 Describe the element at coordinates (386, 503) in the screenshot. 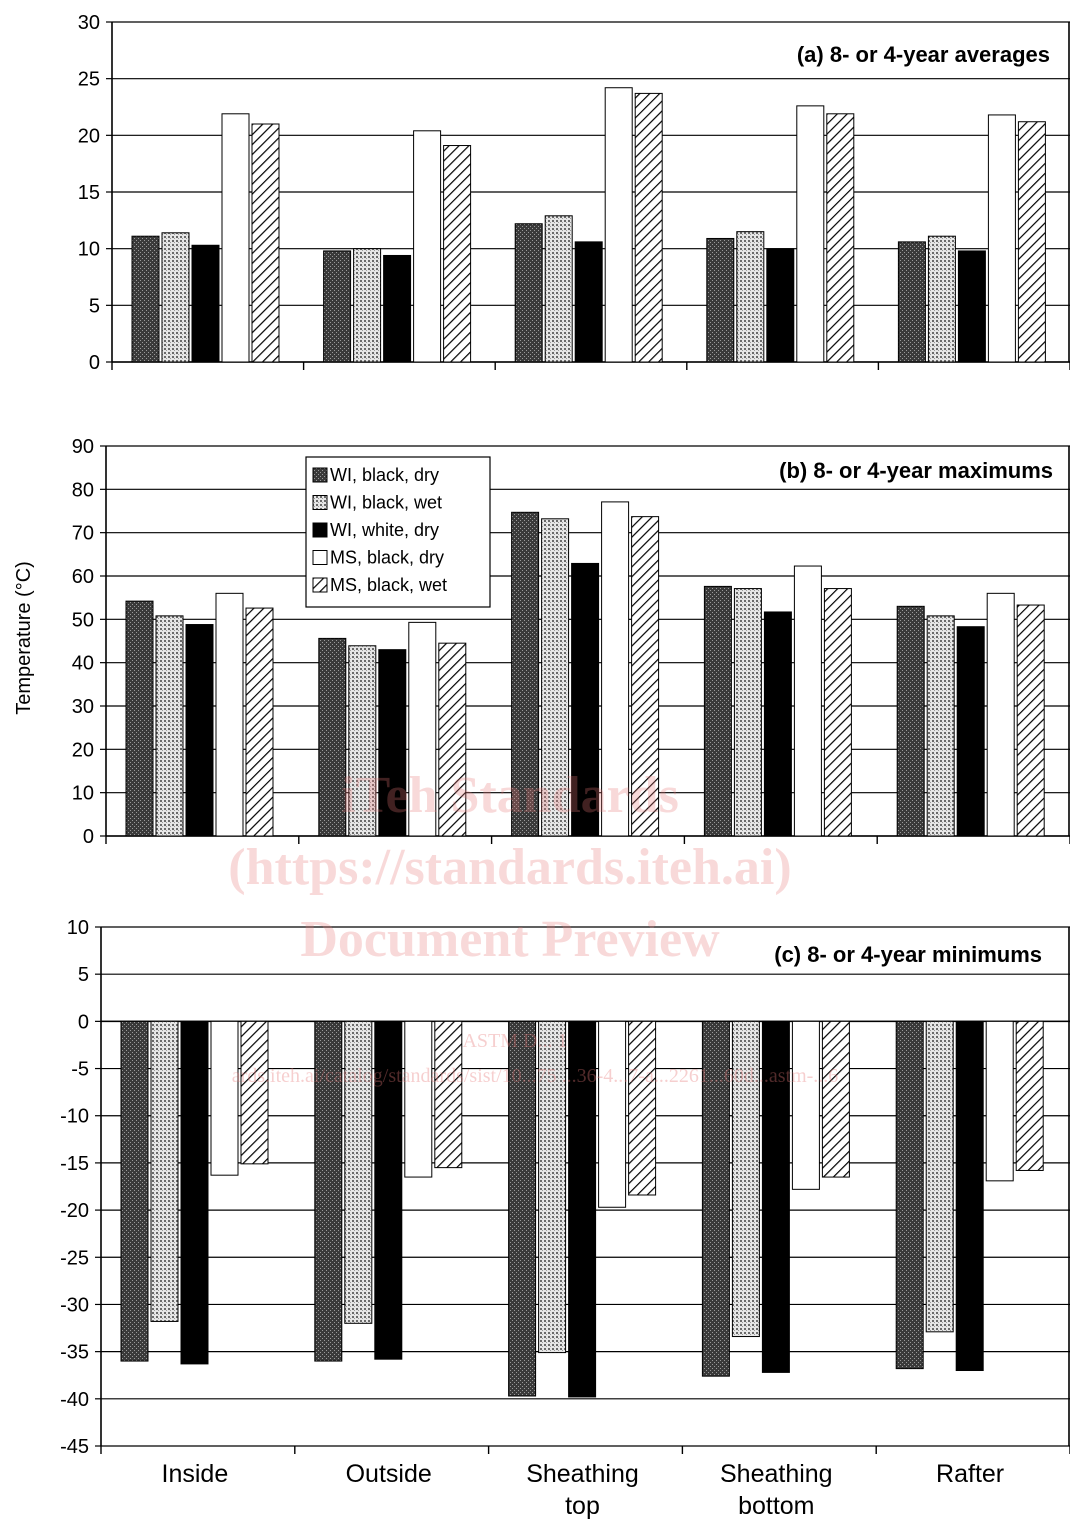

I see `legend-label: WI, black, wet` at that location.